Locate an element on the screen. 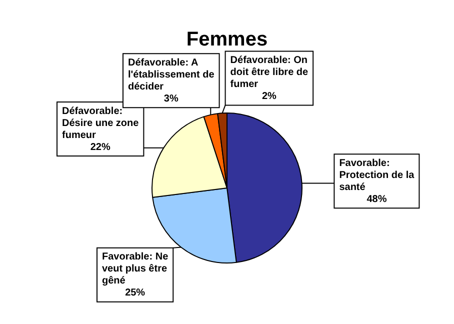 The width and height of the screenshot is (454, 324). data-label: 25% is located at coordinates (135, 293).